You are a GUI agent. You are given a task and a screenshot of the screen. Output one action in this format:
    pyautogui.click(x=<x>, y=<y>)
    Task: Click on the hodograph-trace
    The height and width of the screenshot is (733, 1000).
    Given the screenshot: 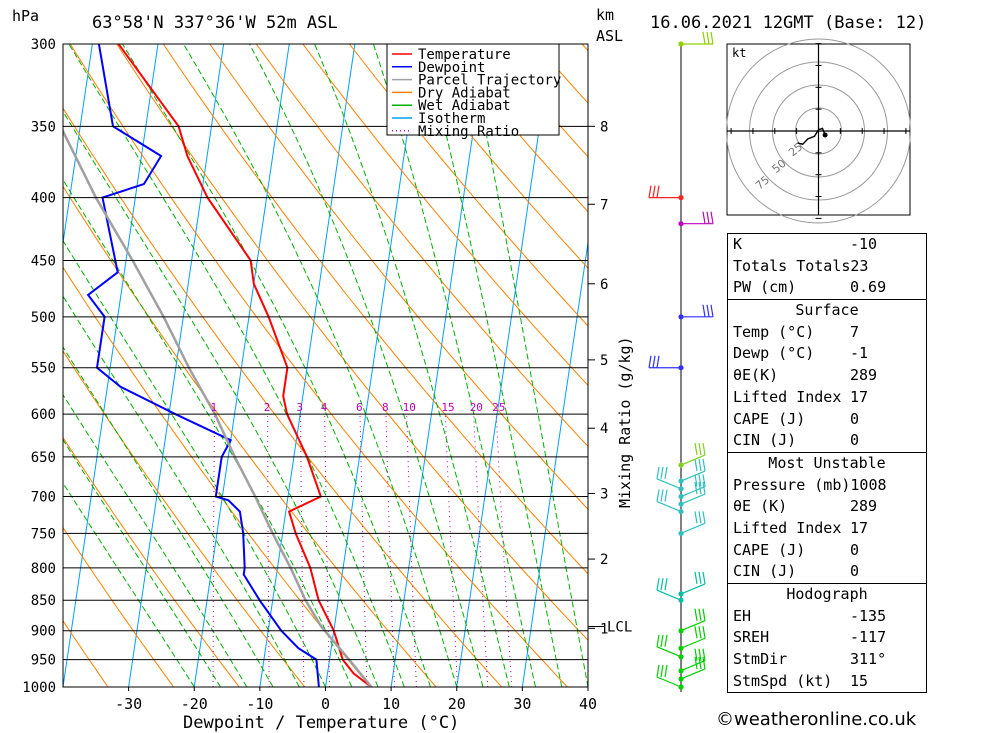 What is the action you would take?
    pyautogui.click(x=811, y=136)
    